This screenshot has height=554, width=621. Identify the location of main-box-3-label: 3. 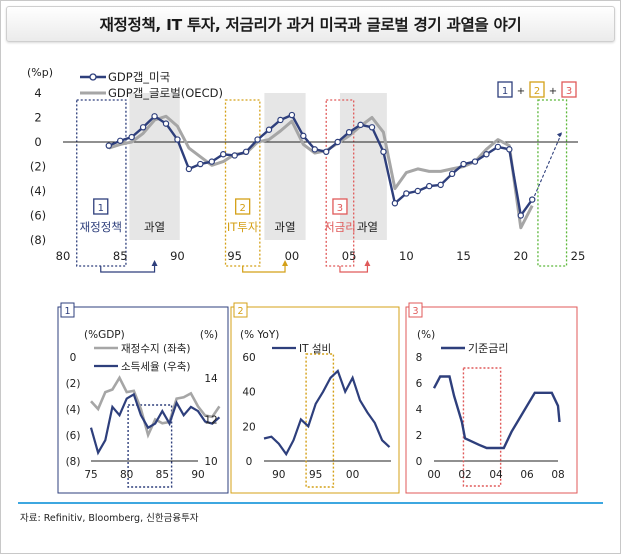
(340, 208).